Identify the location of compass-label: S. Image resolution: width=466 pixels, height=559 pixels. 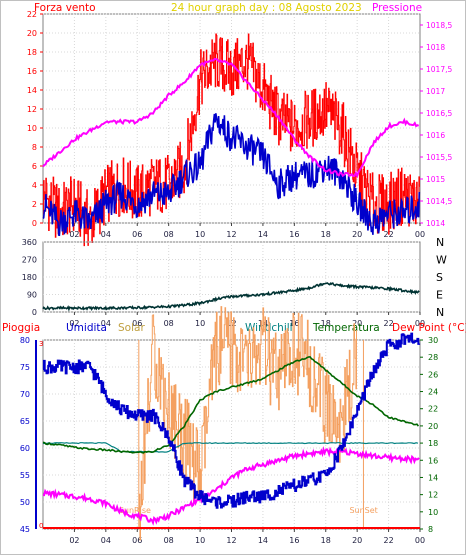
(439, 277).